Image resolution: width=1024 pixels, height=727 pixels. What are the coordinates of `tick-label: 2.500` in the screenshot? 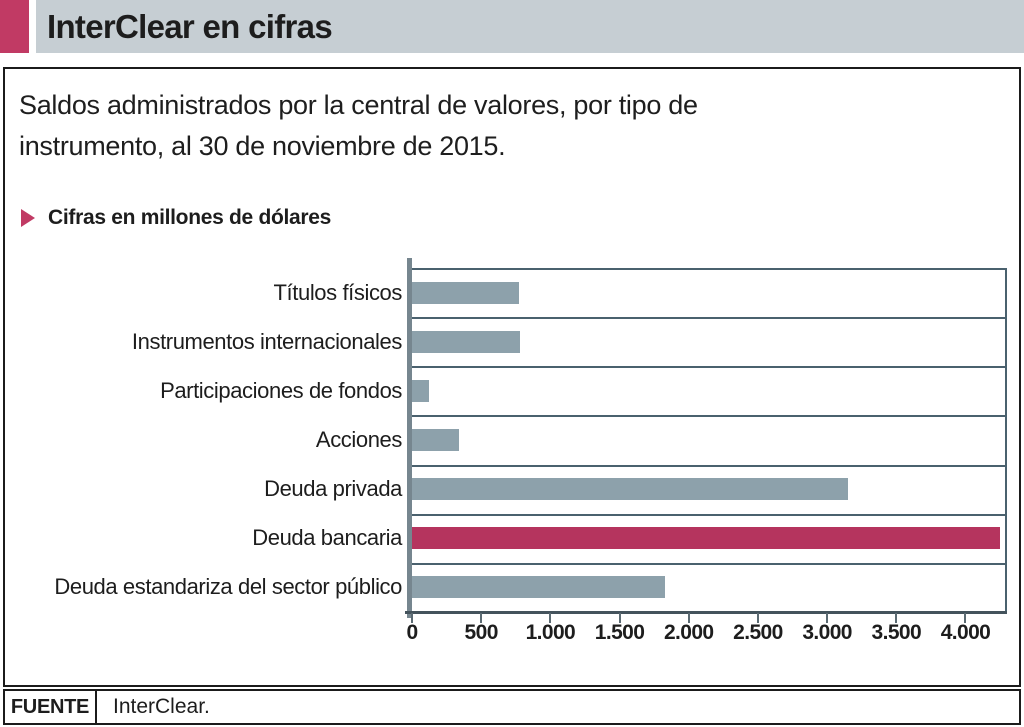 It's located at (758, 632).